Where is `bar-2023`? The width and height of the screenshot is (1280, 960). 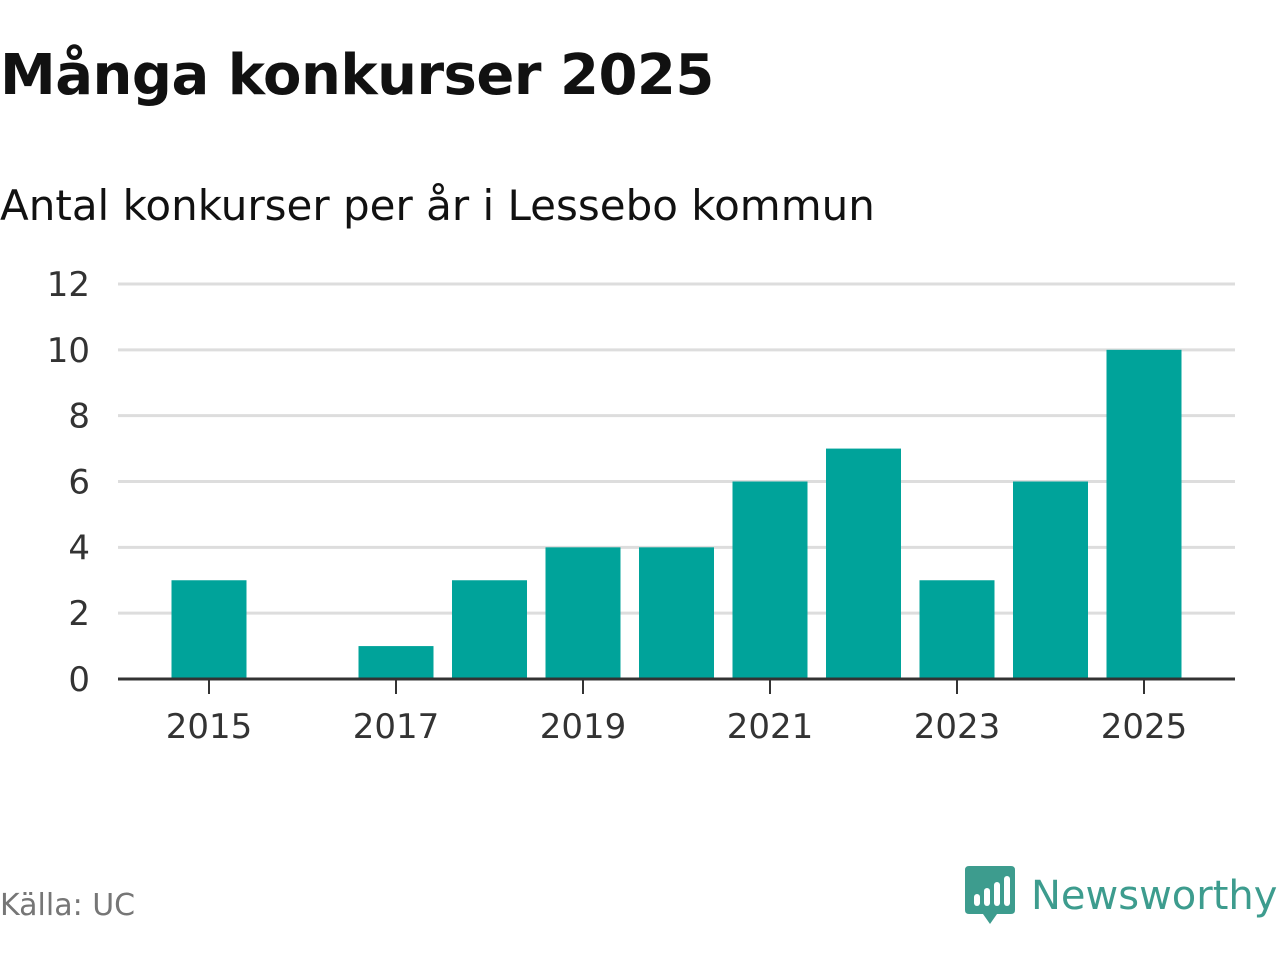
bar-2023 is located at coordinates (957, 629).